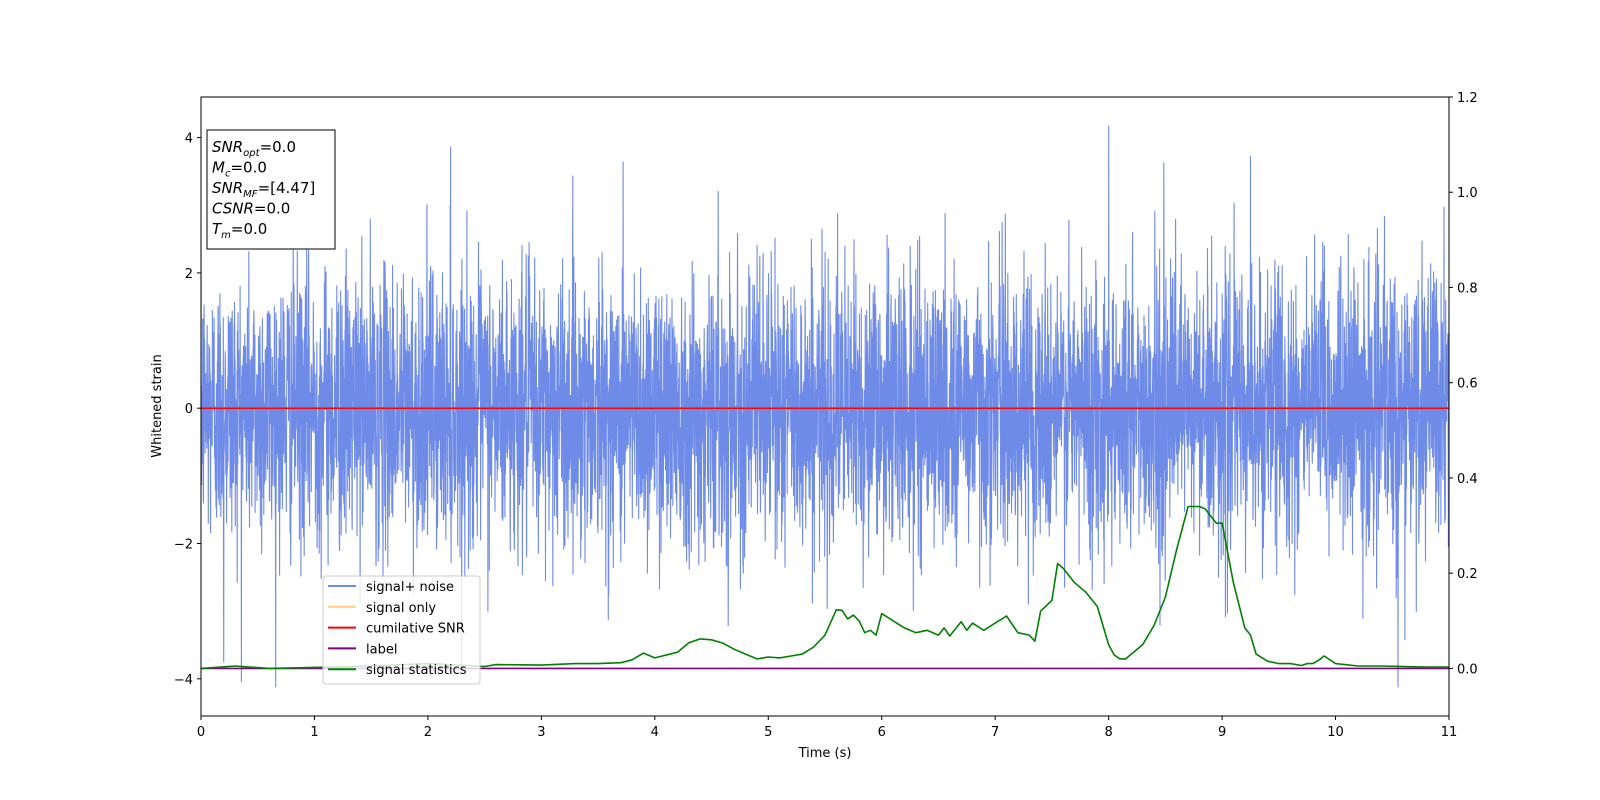  What do you see at coordinates (183, 680) in the screenshot?
I see `y-tick-label: −4` at bounding box center [183, 680].